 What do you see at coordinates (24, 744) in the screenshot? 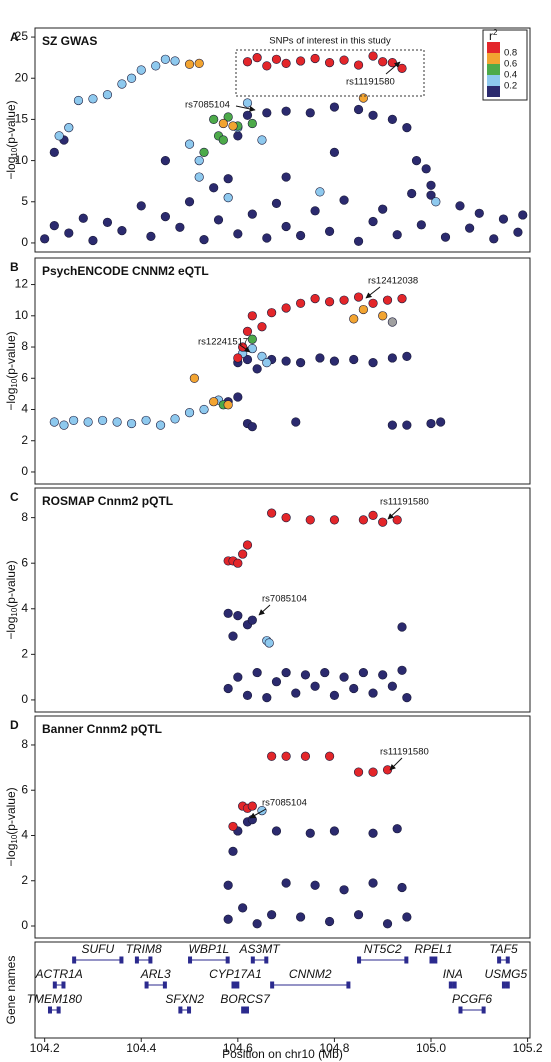
I see `y-tick-label: 8` at bounding box center [24, 744].